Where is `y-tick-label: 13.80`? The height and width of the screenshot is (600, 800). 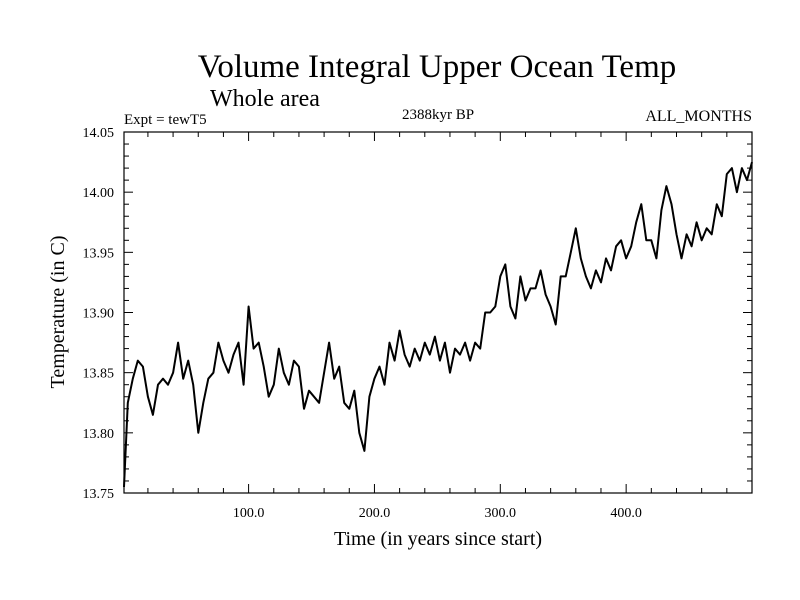
y-tick-label: 13.80 is located at coordinates (99, 434).